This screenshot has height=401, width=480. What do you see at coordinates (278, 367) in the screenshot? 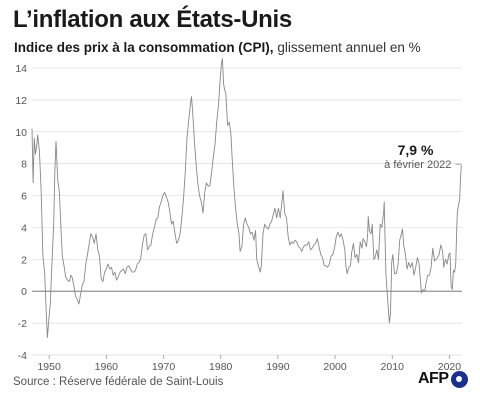
I see `x-tick-label: 1990` at bounding box center [278, 367].